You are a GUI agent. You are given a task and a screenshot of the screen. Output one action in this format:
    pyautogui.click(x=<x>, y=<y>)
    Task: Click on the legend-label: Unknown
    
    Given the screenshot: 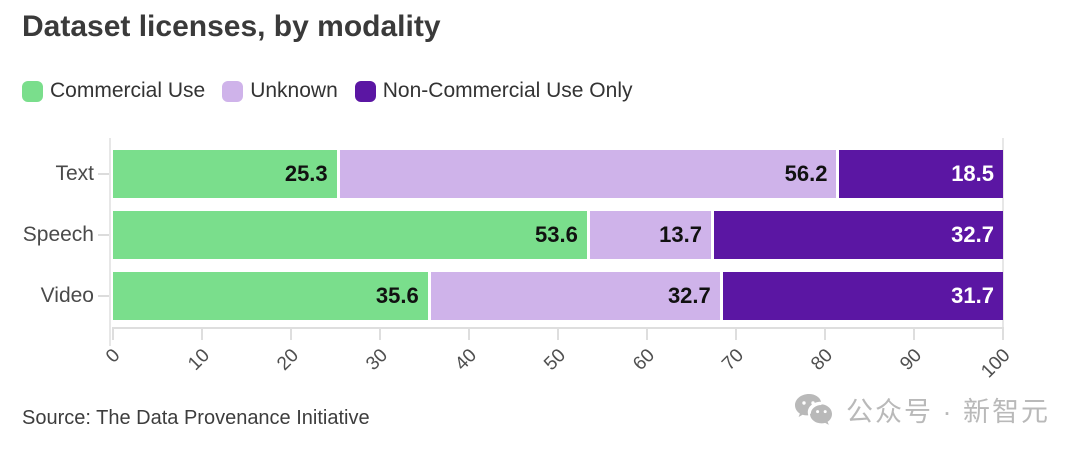 What is the action you would take?
    pyautogui.click(x=294, y=90)
    